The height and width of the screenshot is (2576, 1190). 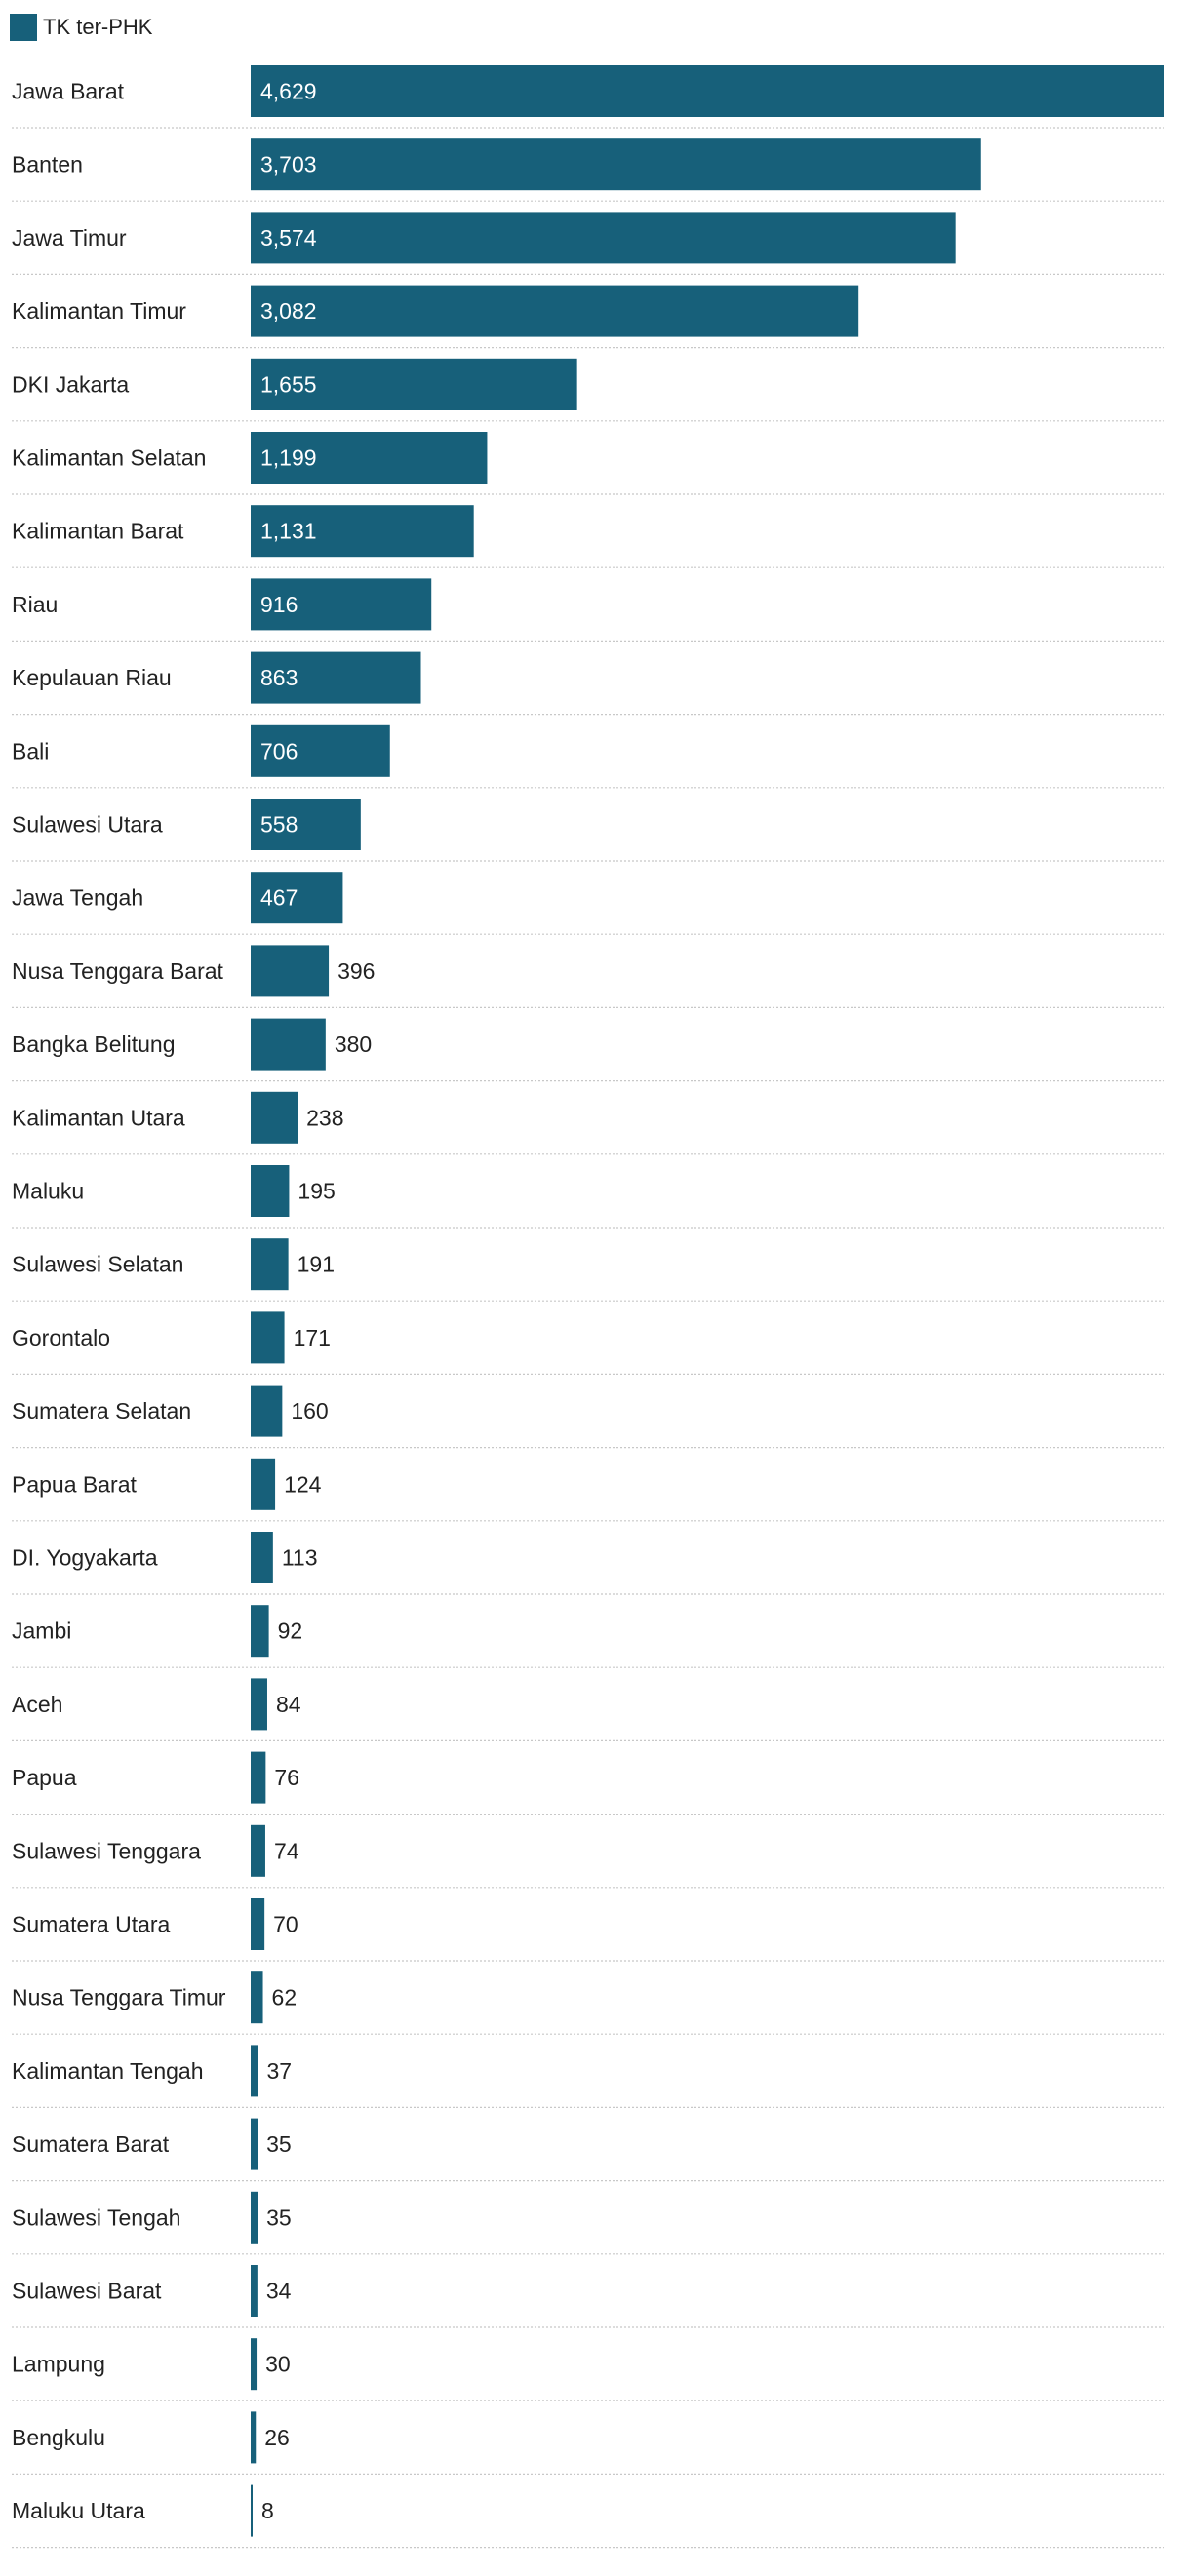 I want to click on category-label: Kalimantan Timur, so click(x=99, y=311).